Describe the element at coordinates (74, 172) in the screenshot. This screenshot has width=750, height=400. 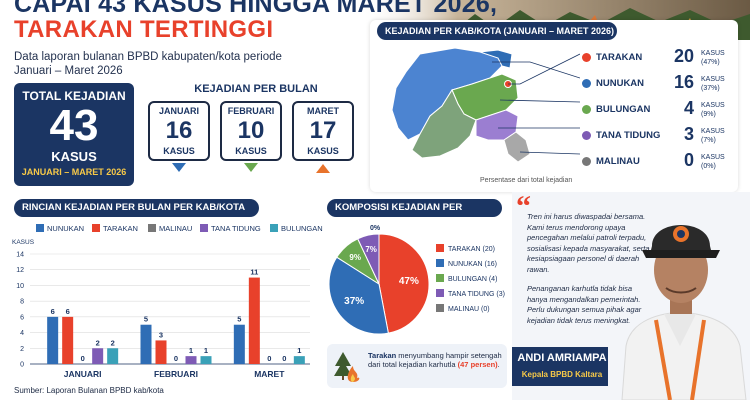
I see `total-period: JANUARI – MARET 2026` at that location.